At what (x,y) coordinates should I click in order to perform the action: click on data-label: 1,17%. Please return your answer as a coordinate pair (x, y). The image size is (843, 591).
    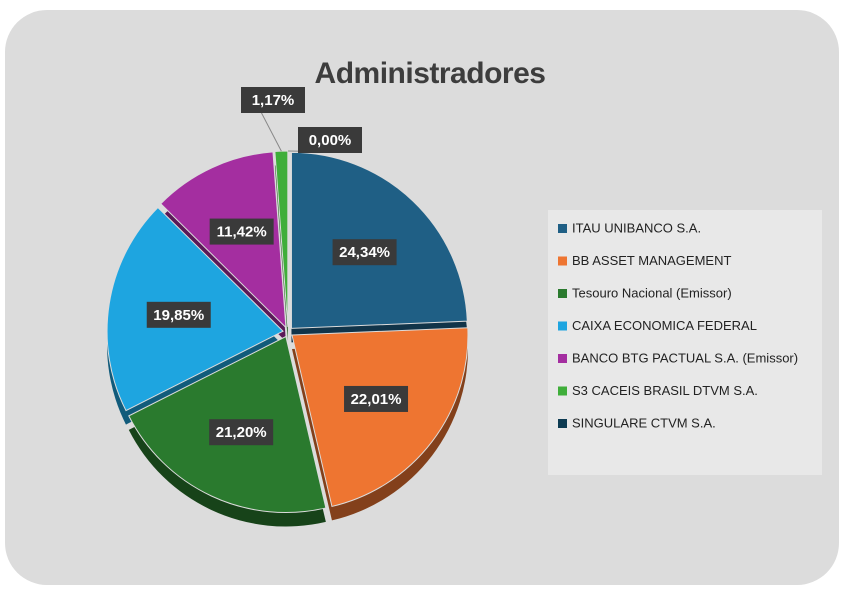
    Looking at the image, I should click on (273, 100).